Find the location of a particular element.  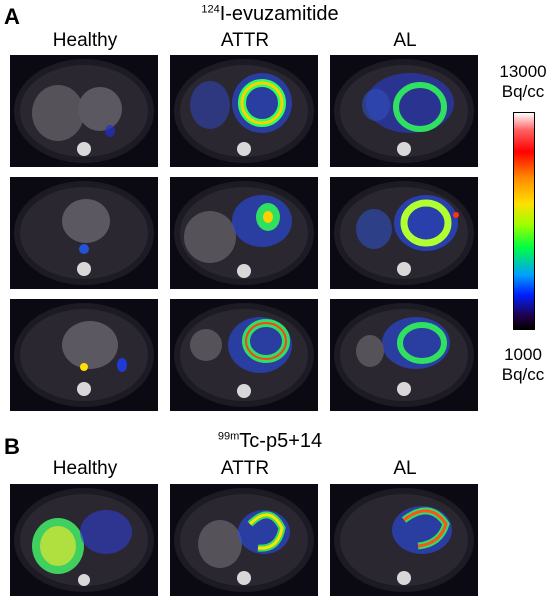

colorbar-max-unit: Bq/cc is located at coordinates (523, 91).